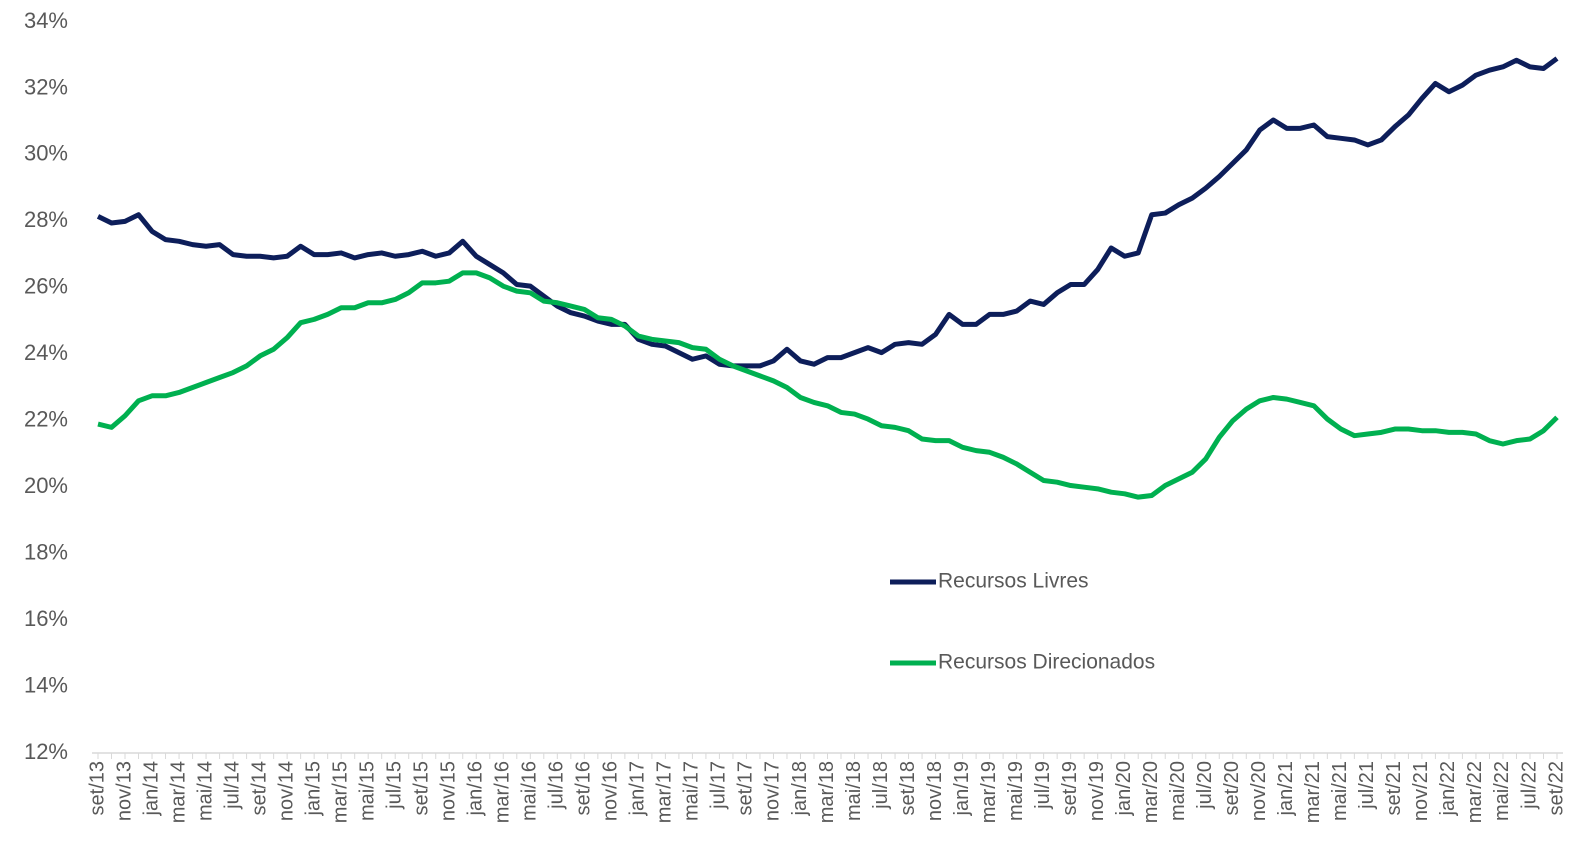  What do you see at coordinates (665, 792) in the screenshot?
I see `x-tick-label: mar/17` at bounding box center [665, 792].